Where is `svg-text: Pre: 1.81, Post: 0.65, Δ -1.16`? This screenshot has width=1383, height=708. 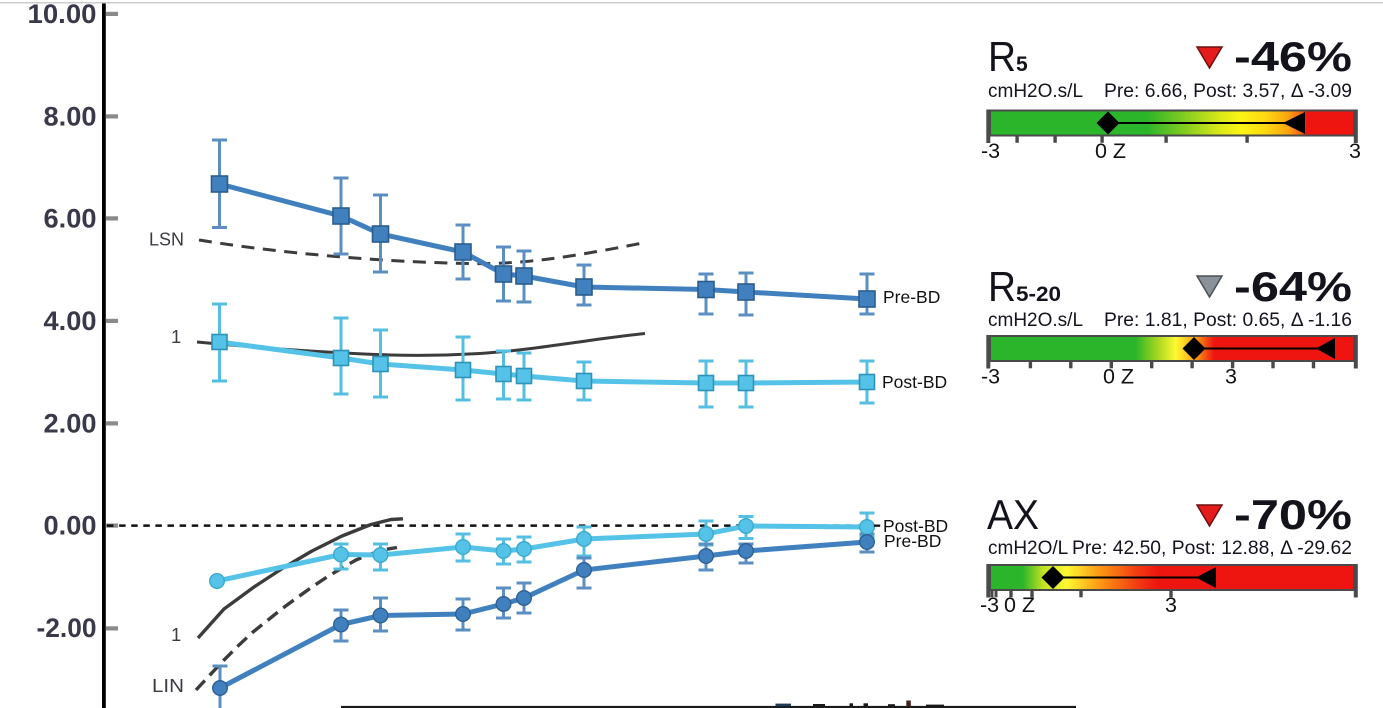
svg-text: Pre: 1.81, Post: 0.65, Δ -1.16 is located at coordinates (1228, 320).